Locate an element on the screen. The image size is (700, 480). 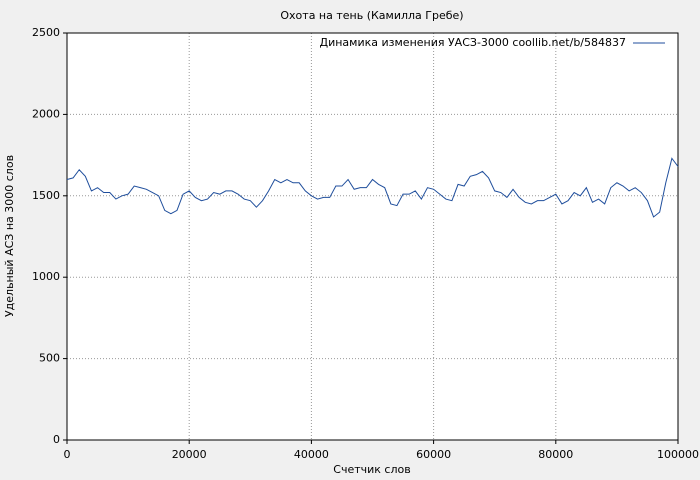
x-tick-label: 40000 is located at coordinates (311, 454).